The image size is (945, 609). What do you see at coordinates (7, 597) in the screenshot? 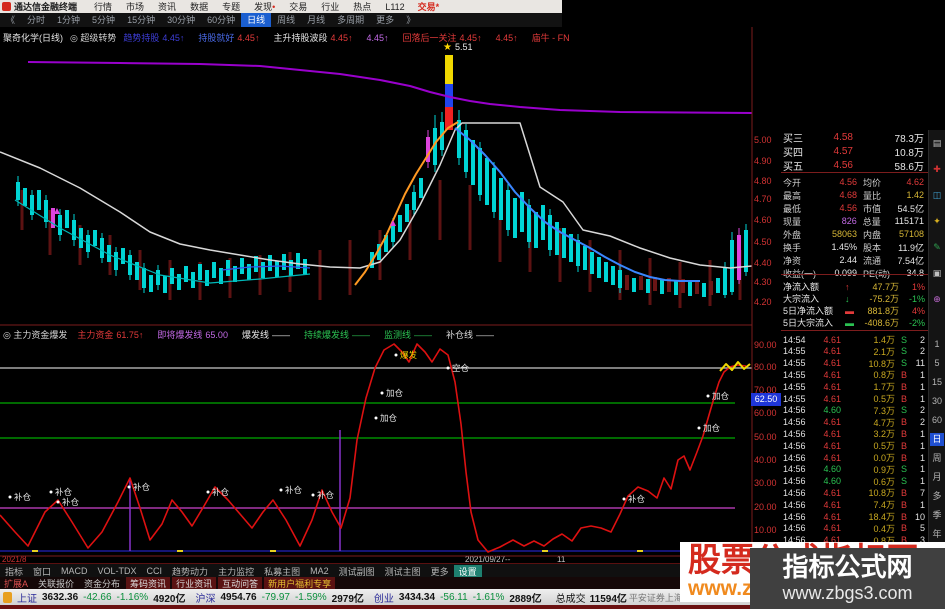
I see `notebook-icon` at bounding box center [7, 597].